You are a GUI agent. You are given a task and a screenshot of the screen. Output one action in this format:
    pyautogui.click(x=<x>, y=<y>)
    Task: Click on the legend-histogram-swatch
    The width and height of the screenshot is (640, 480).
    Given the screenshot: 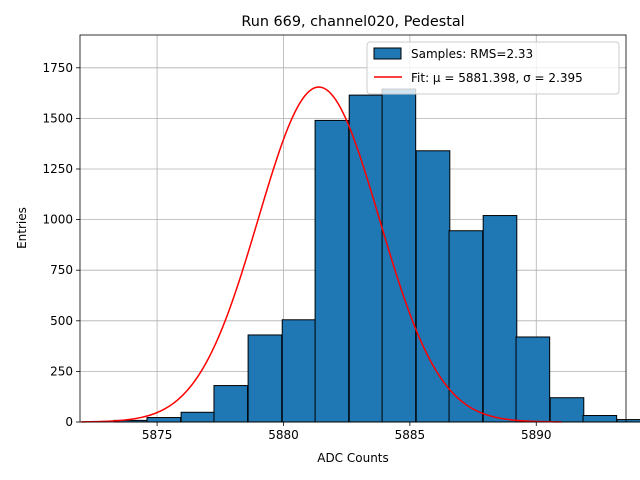 What is the action you would take?
    pyautogui.click(x=387, y=53)
    